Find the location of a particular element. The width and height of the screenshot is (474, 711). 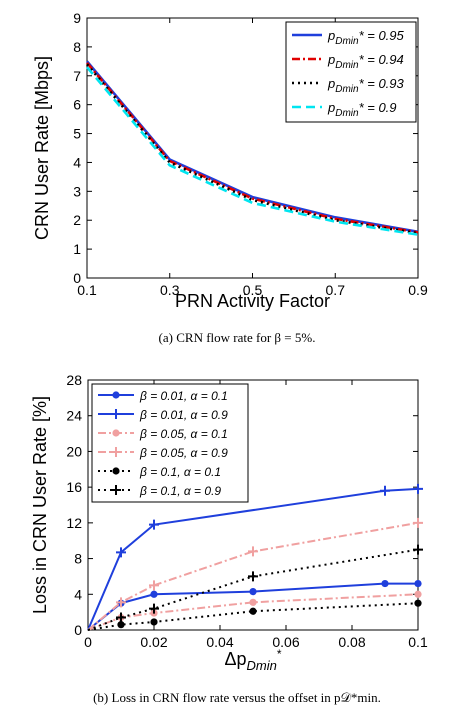

y-tick-label: 5 is located at coordinates (77, 134).